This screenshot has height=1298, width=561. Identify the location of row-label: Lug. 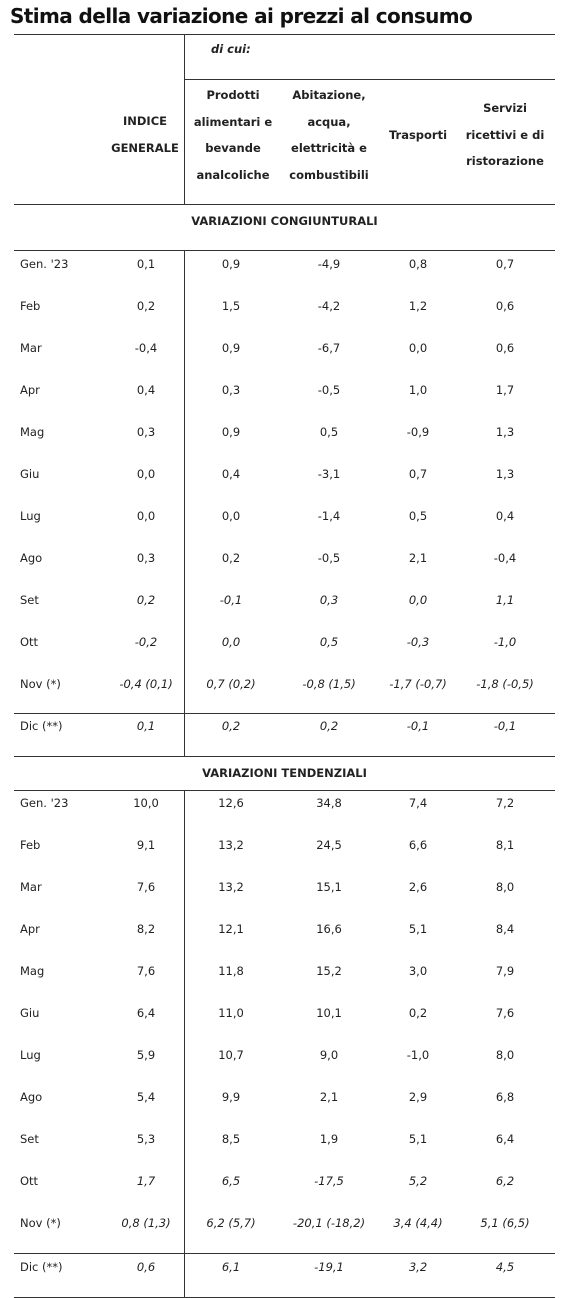
(30, 516).